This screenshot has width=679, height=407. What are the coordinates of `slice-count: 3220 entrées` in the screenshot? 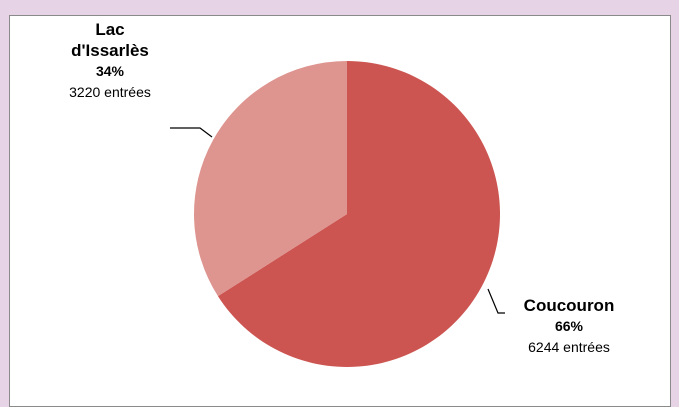 It's located at (110, 92).